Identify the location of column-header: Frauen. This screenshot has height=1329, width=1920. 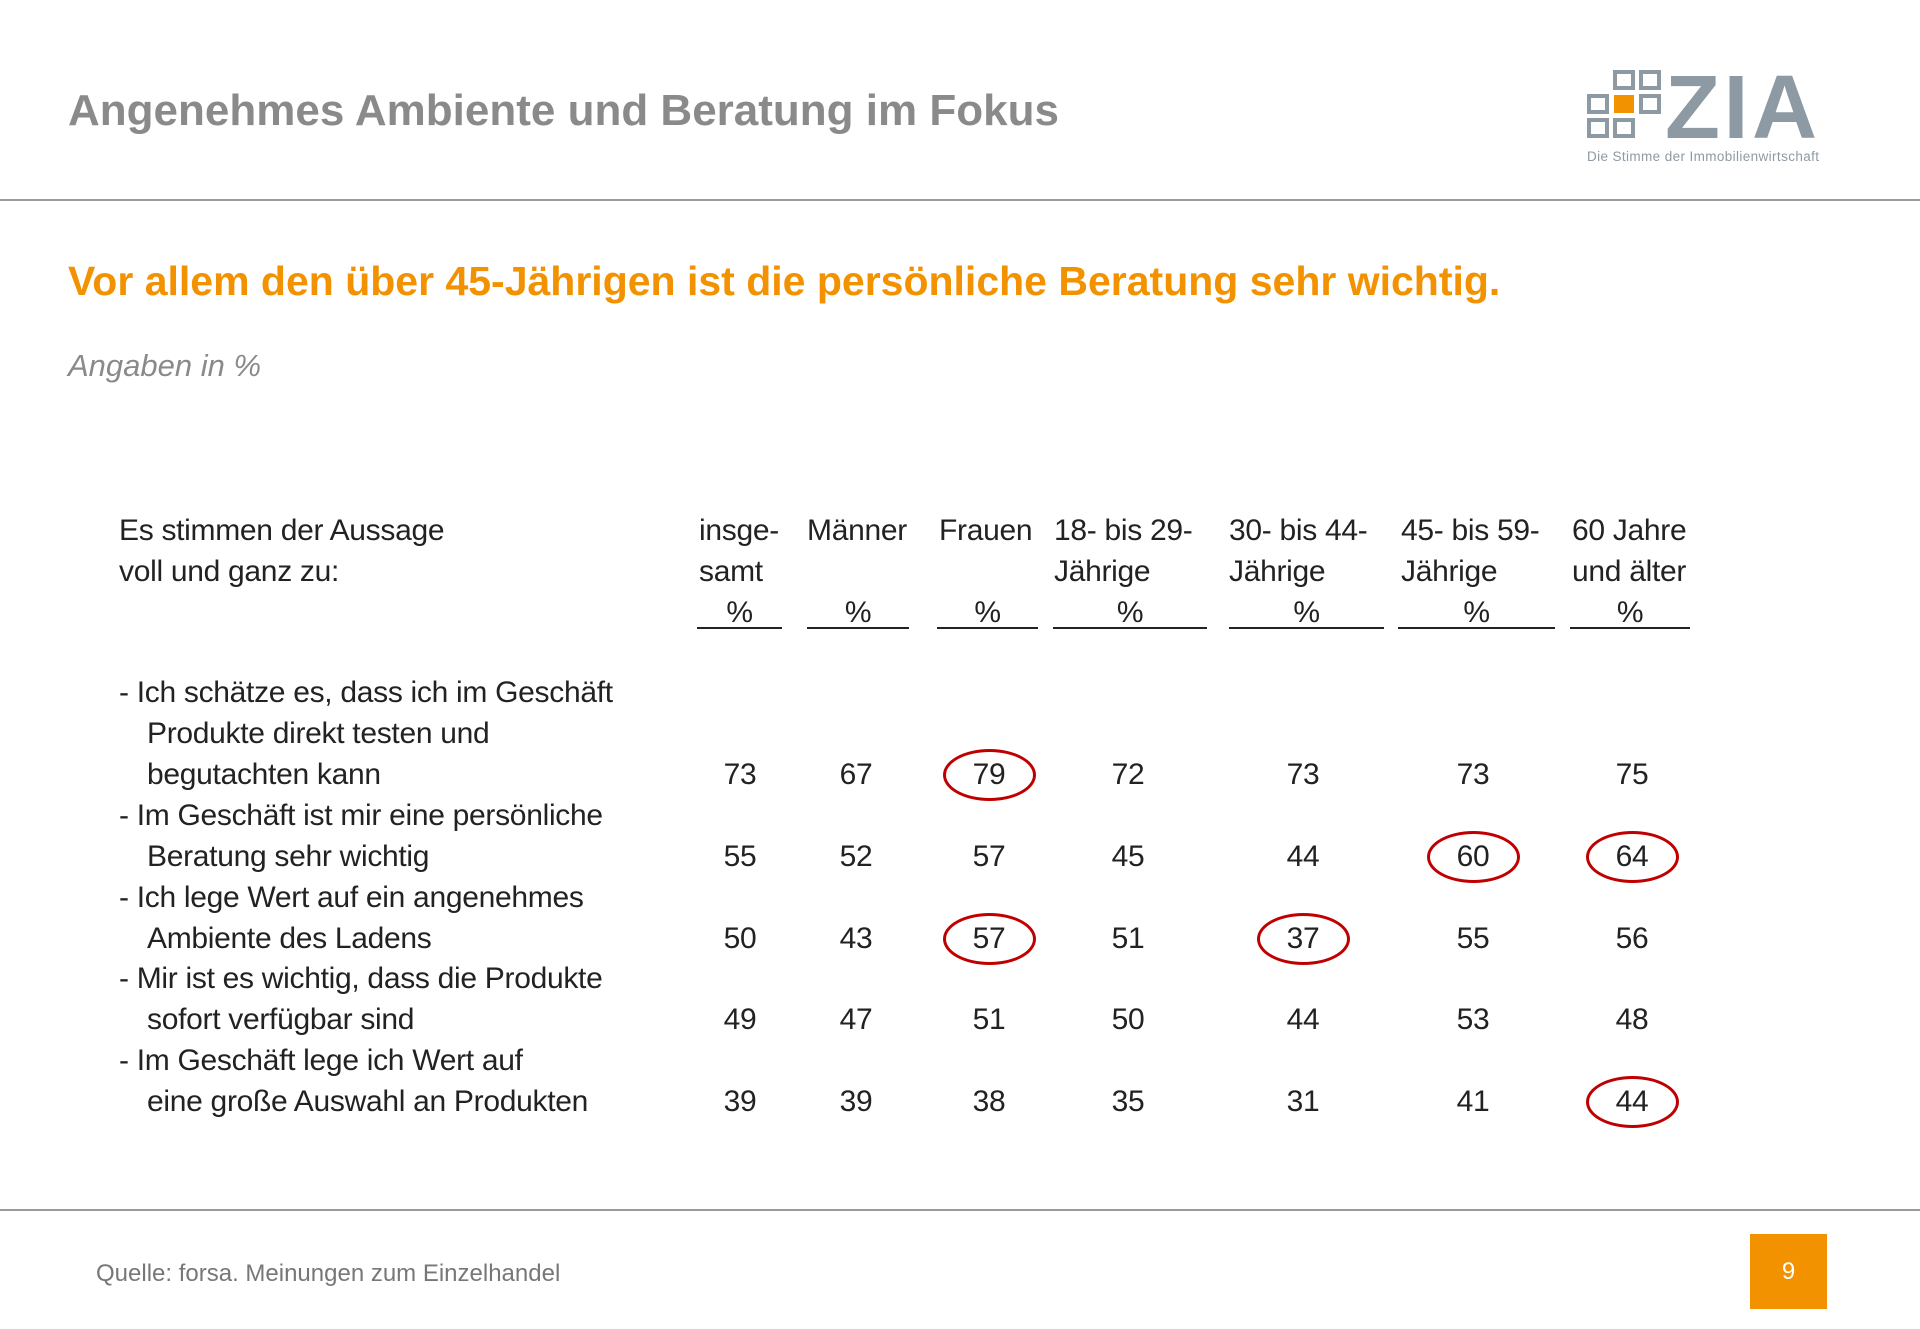
(986, 530).